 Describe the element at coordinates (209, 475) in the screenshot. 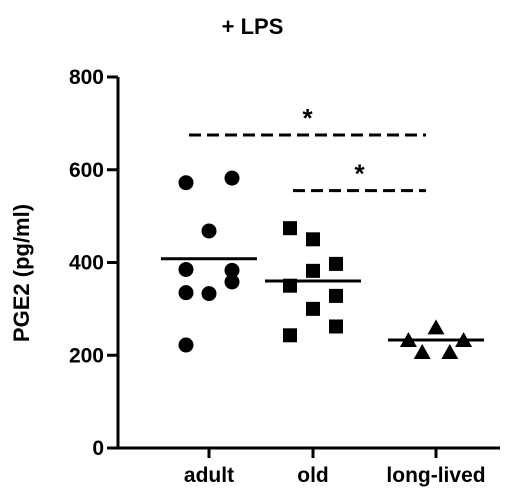

I see `x-tick-label: adult` at that location.